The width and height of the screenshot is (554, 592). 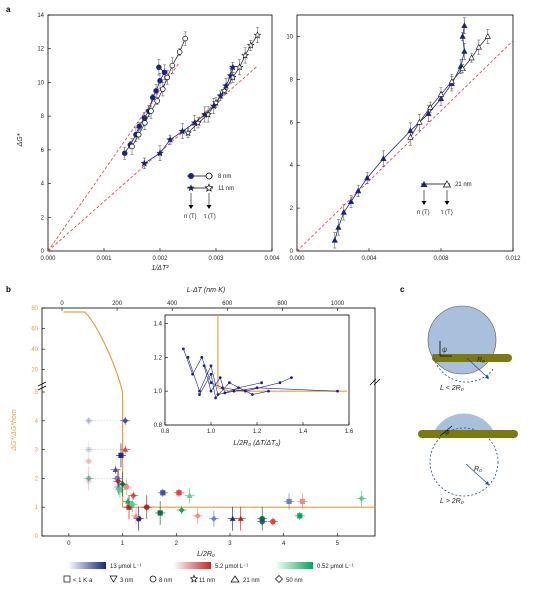 What do you see at coordinates (292, 209) in the screenshot?
I see `a-right-ytick: 2` at bounding box center [292, 209].